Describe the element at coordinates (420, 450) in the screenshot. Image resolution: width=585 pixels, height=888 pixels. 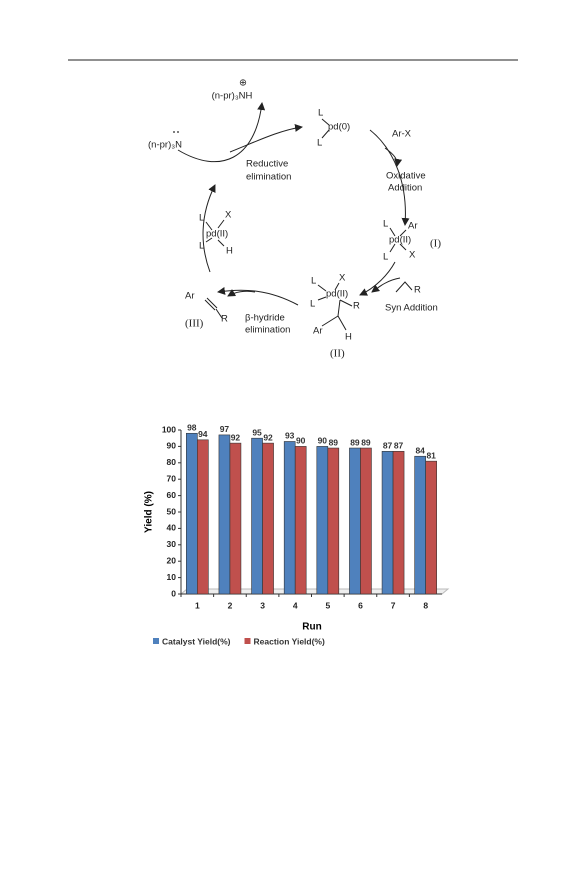
I see `value-label: 84` at that location.